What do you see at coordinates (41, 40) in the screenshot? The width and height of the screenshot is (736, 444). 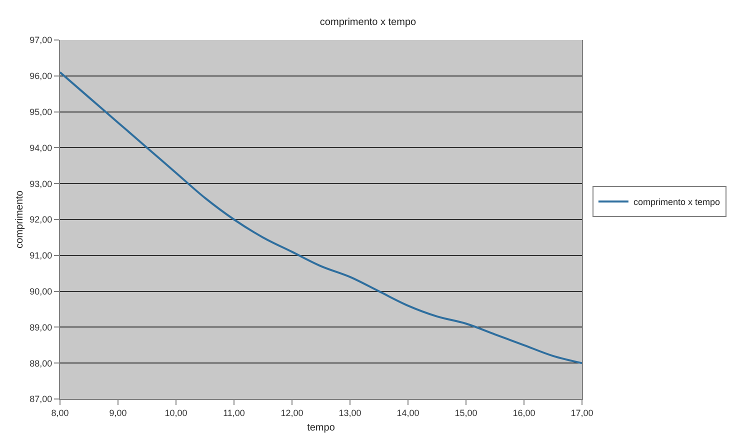 I see `y-tick-label: 97,00` at bounding box center [41, 40].